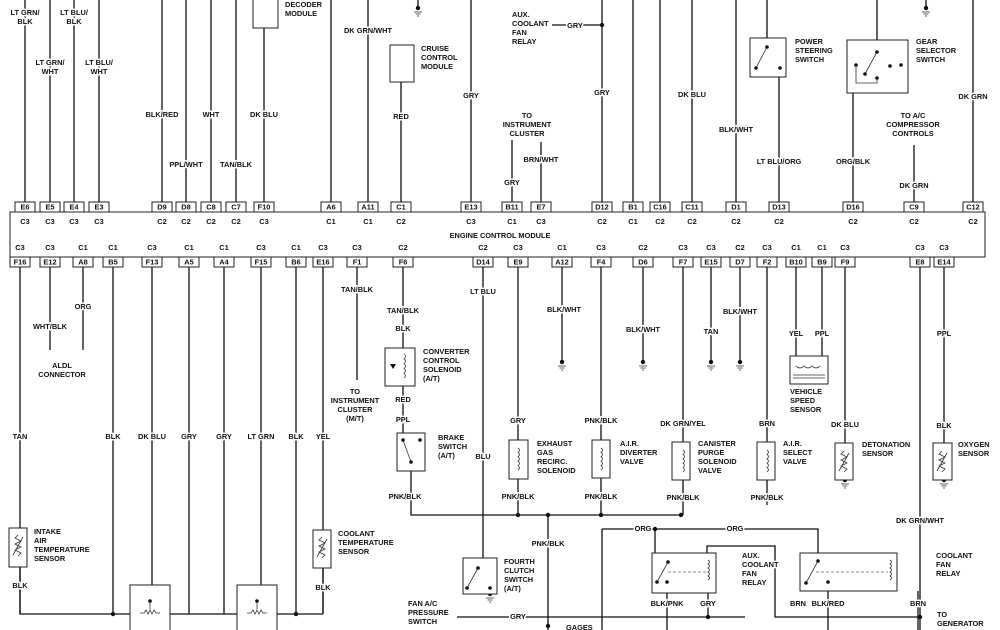 This screenshot has height=630, width=1000. I want to click on pin-number: F2, so click(767, 262).